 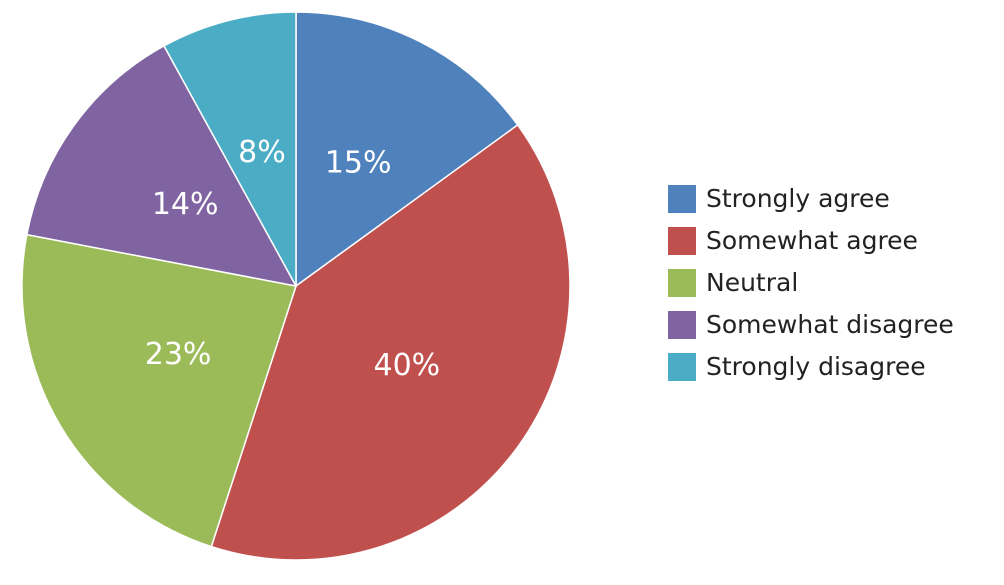 I want to click on legend-label: Strongly disagree, so click(x=816, y=366).